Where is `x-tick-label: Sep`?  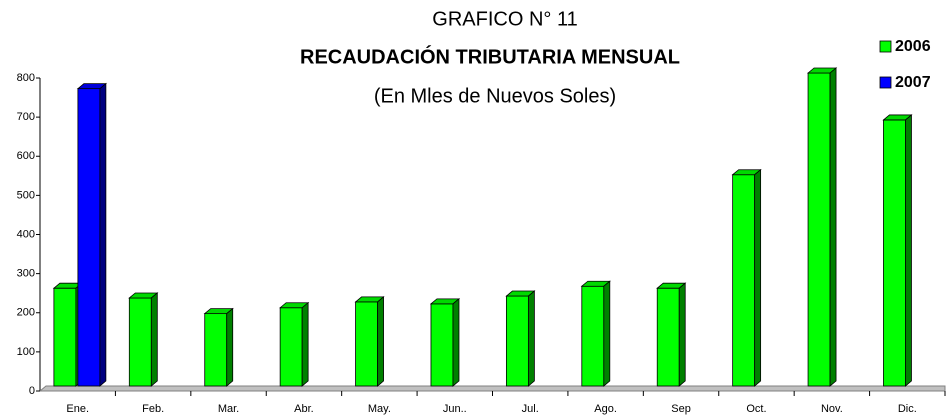
x-tick-label: Sep is located at coordinates (681, 409).